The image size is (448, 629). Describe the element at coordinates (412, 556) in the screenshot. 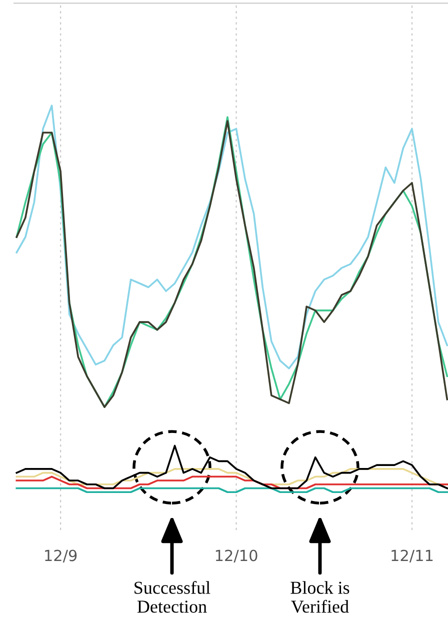

I see `x-tick-label: 12/11` at that location.